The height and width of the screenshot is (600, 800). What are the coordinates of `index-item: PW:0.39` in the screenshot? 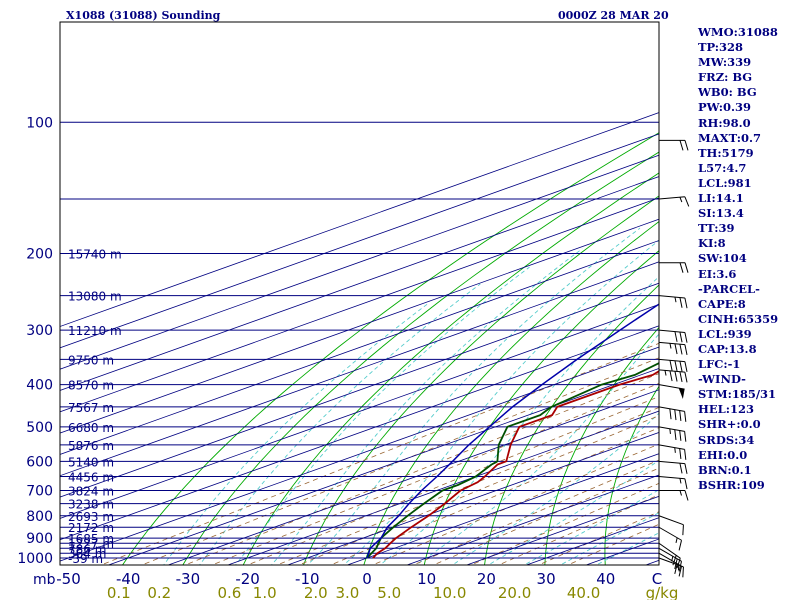 It's located at (725, 107).